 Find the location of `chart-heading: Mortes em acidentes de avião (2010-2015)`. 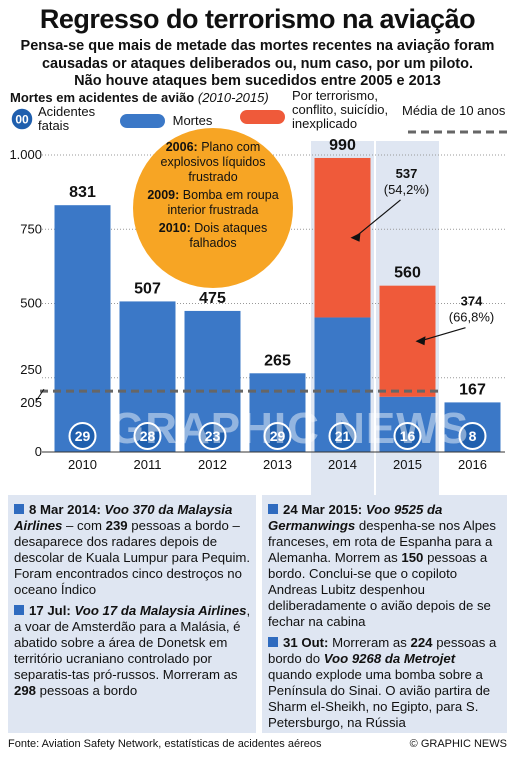

chart-heading: Mortes em acidentes de avião (2010-2015) is located at coordinates (139, 97).